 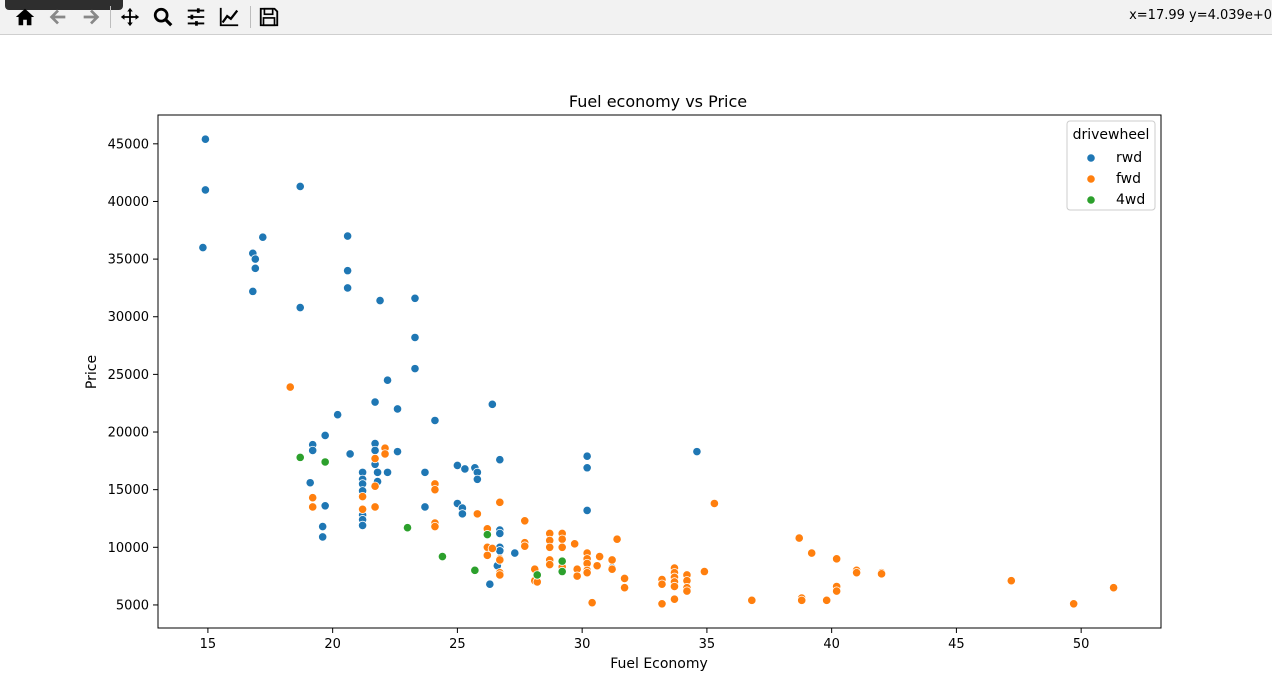 I want to click on legend-title: drivewheel, so click(x=1111, y=135).